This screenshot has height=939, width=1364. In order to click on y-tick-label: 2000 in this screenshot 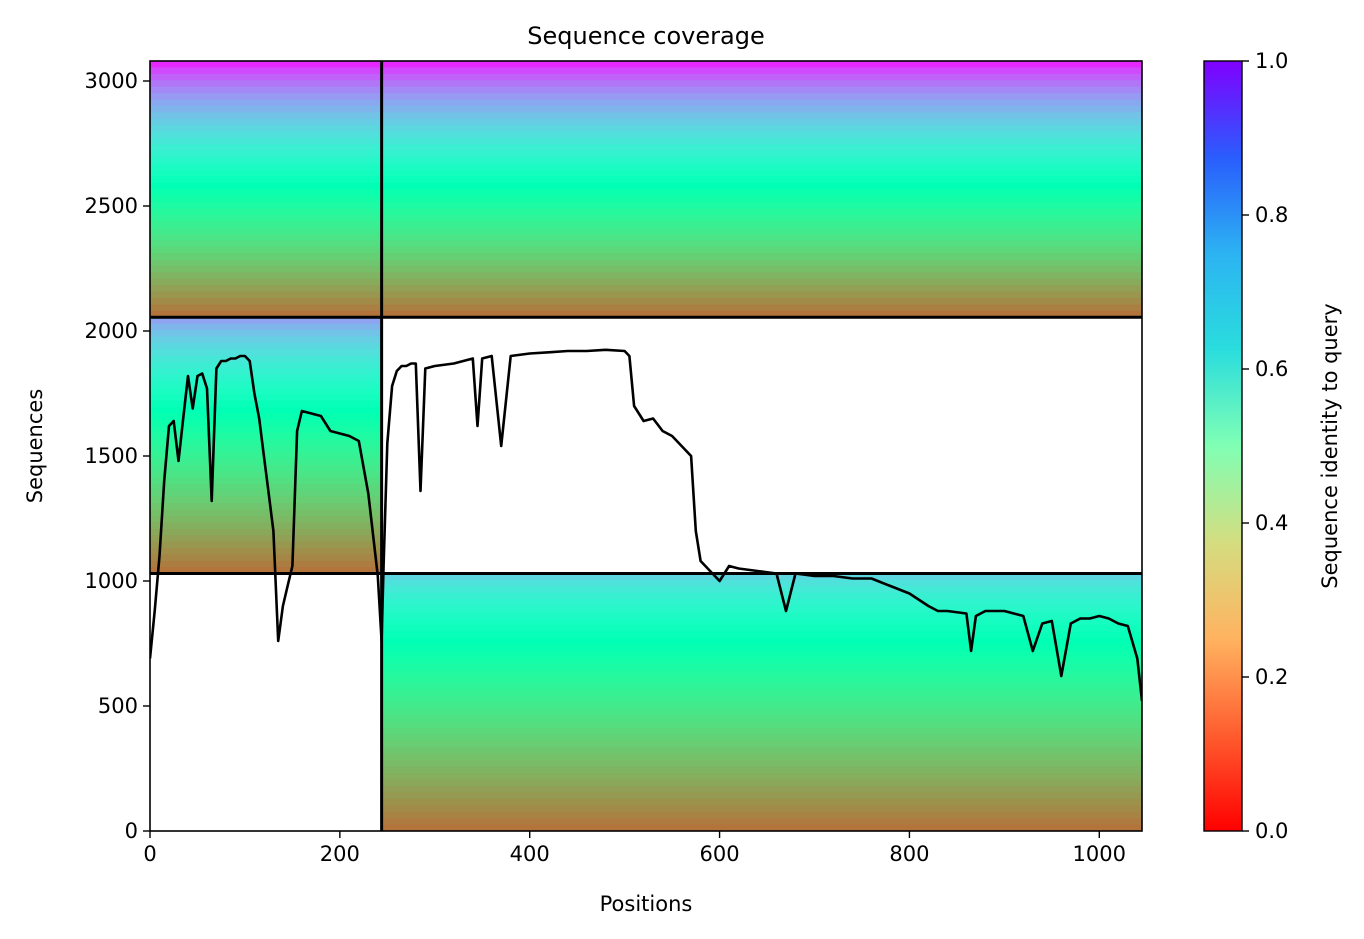, I will do `click(111, 331)`.